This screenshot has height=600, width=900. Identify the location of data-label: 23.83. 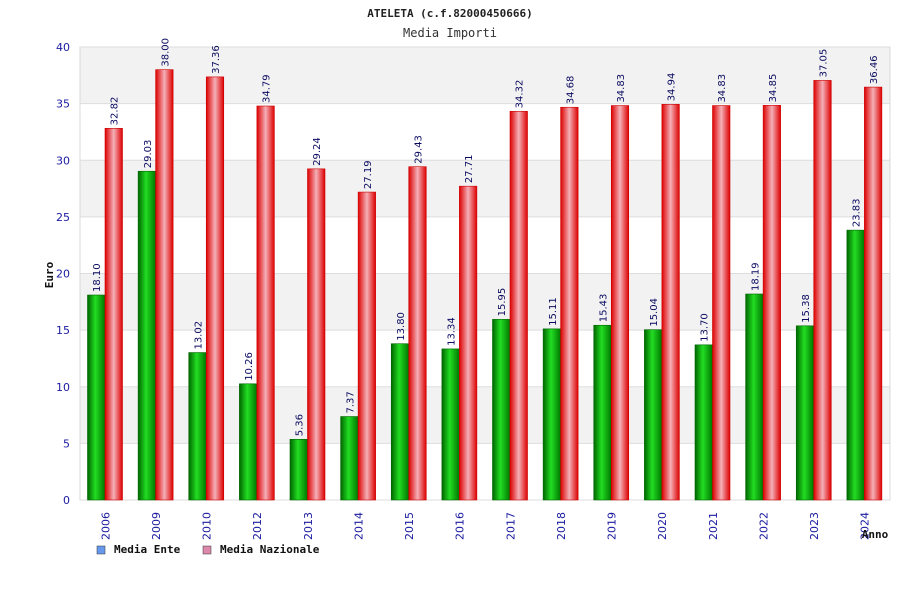
(857, 212).